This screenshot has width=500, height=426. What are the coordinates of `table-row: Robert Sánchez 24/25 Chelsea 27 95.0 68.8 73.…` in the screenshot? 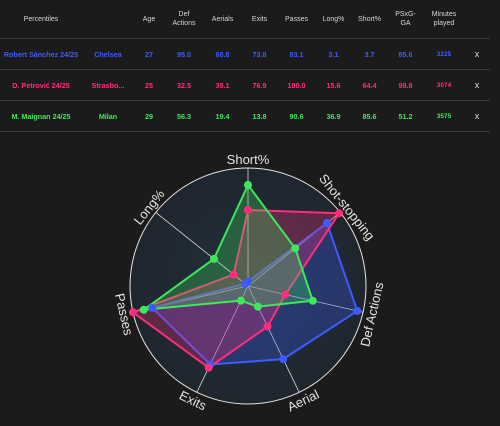 It's located at (245, 54).